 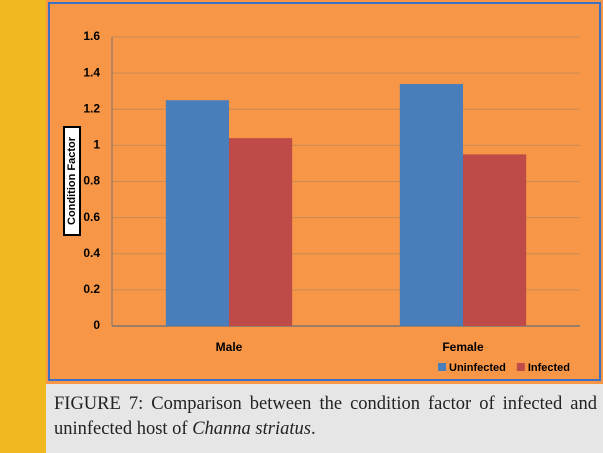 I want to click on y-tick-label: 0, so click(x=96, y=325).